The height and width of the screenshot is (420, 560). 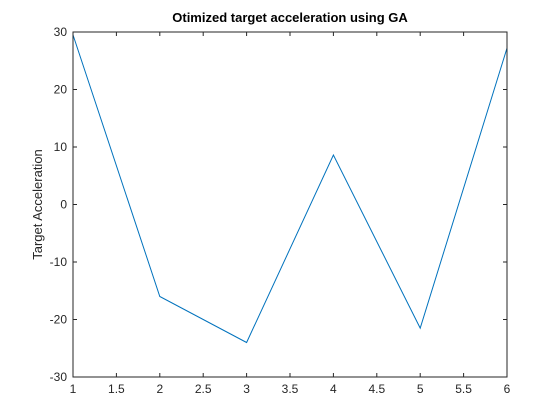 What do you see at coordinates (290, 17) in the screenshot?
I see `chart-title: Otimized target acceleration using GA` at bounding box center [290, 17].